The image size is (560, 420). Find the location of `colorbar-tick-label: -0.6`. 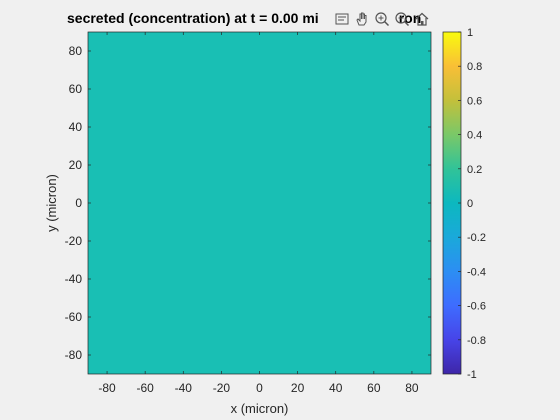

colorbar-tick-label: -0.6 is located at coordinates (476, 307).